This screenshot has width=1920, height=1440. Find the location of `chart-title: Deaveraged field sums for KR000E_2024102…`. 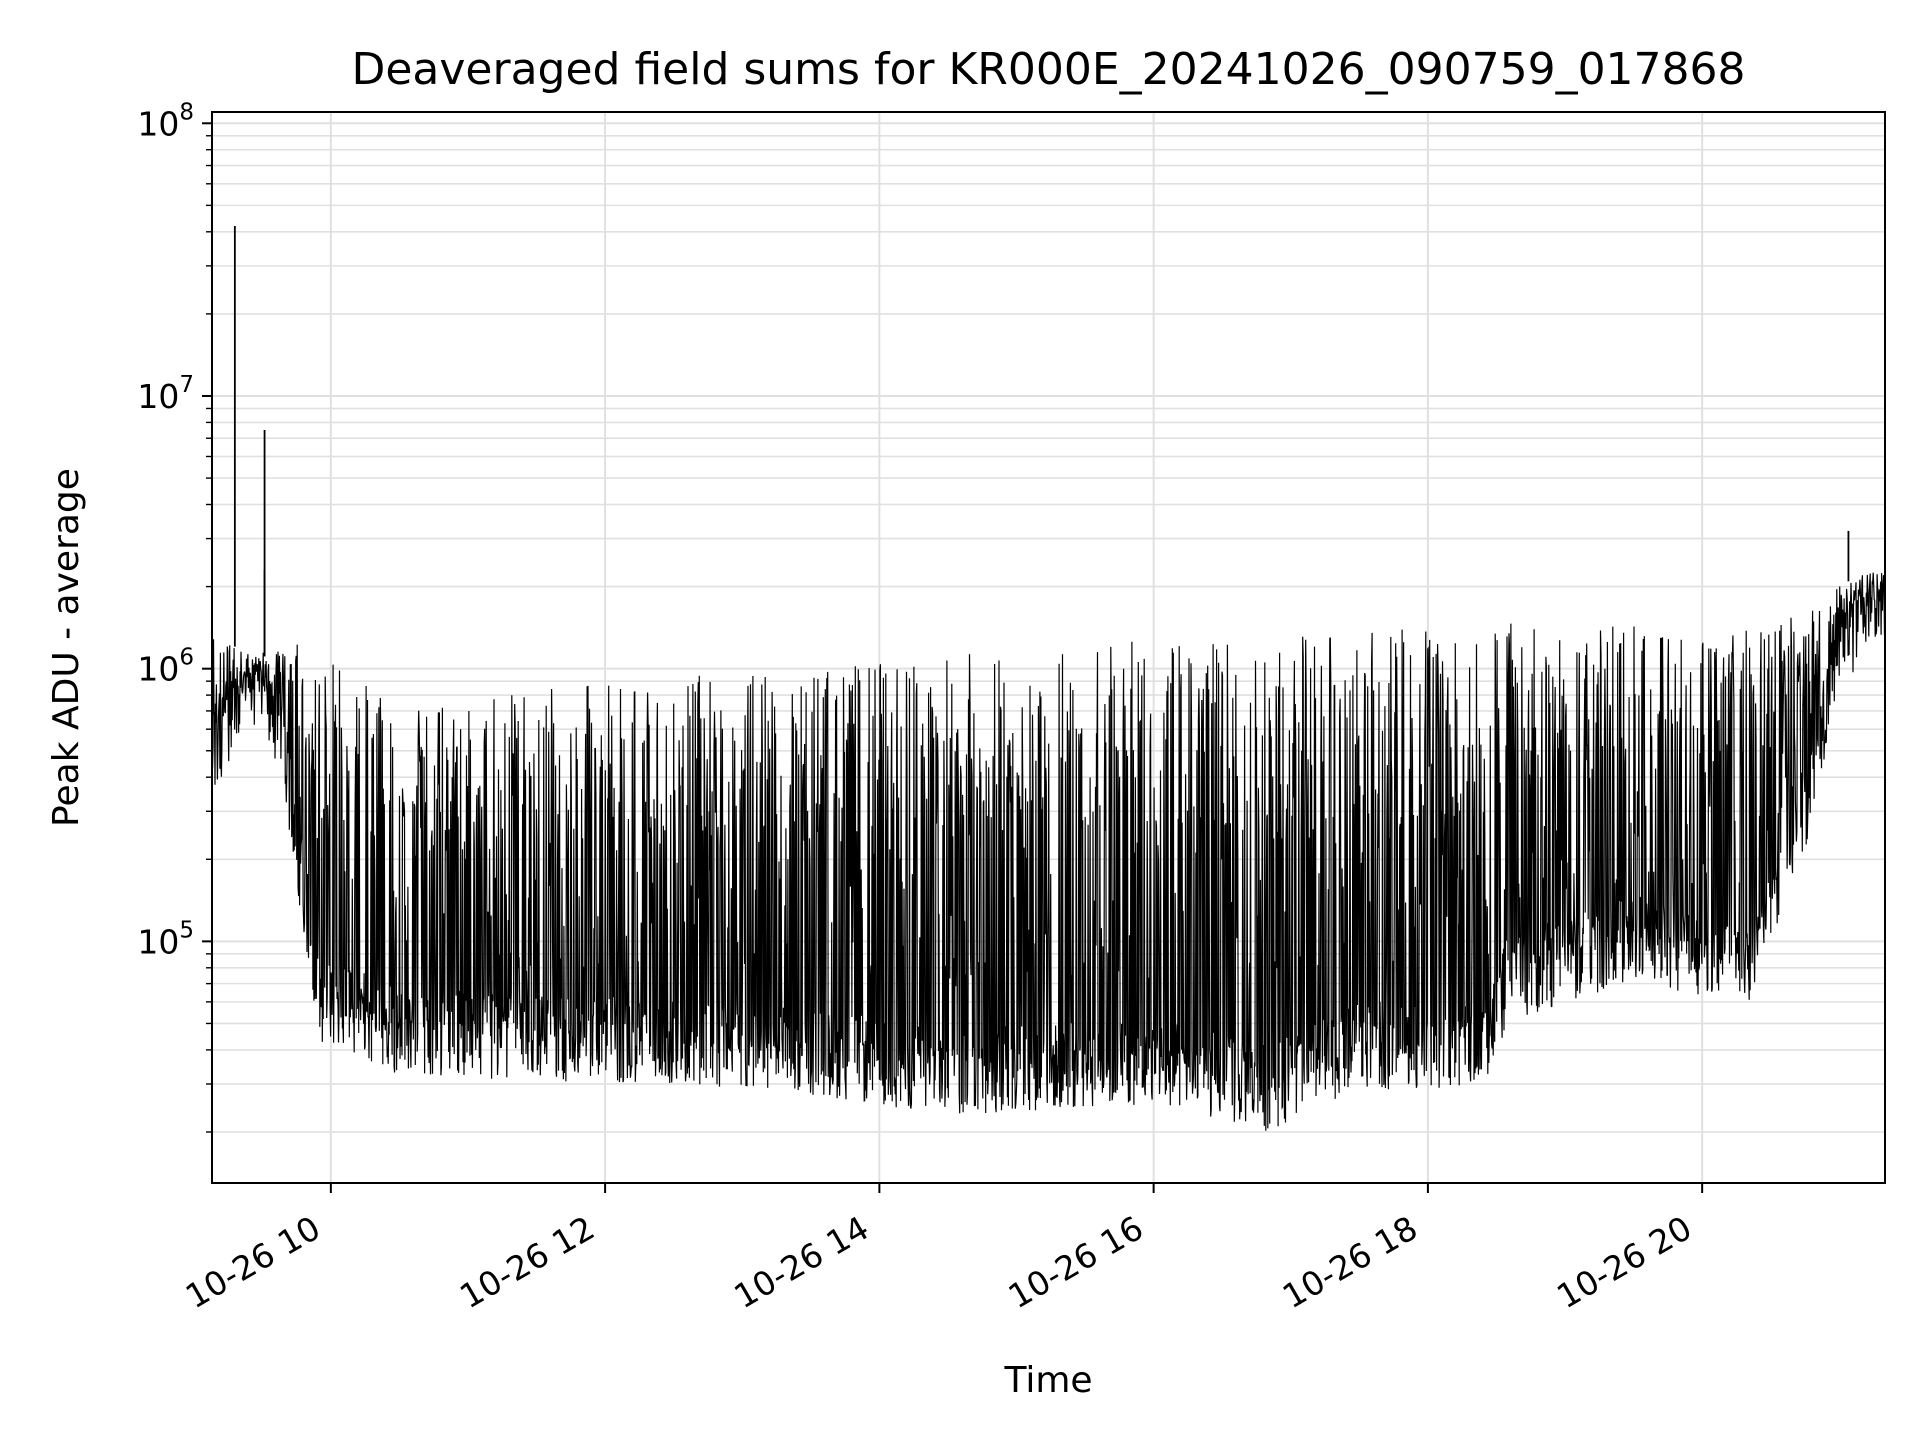

chart-title: Deaveraged field sums for KR000E_2024102… is located at coordinates (1048, 69).